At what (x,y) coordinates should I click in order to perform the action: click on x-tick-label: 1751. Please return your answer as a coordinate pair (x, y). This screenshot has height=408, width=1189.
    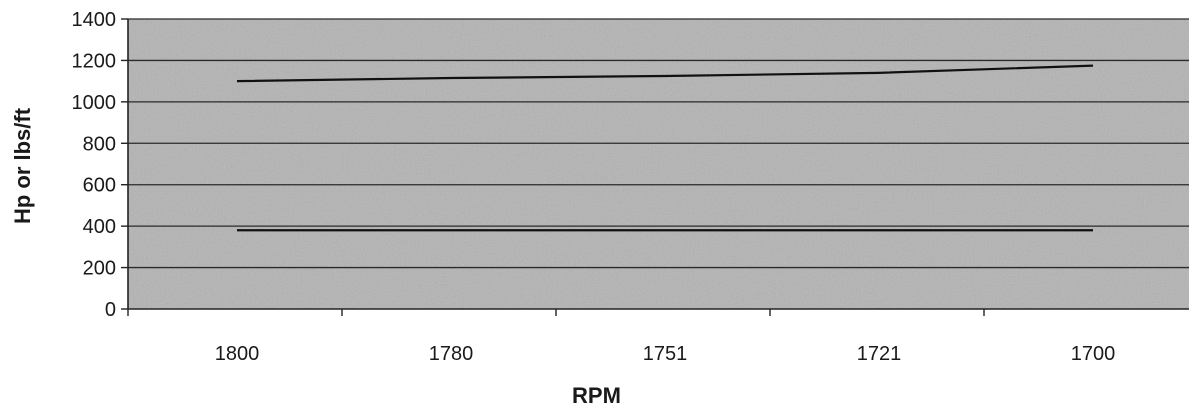
    Looking at the image, I should click on (665, 354).